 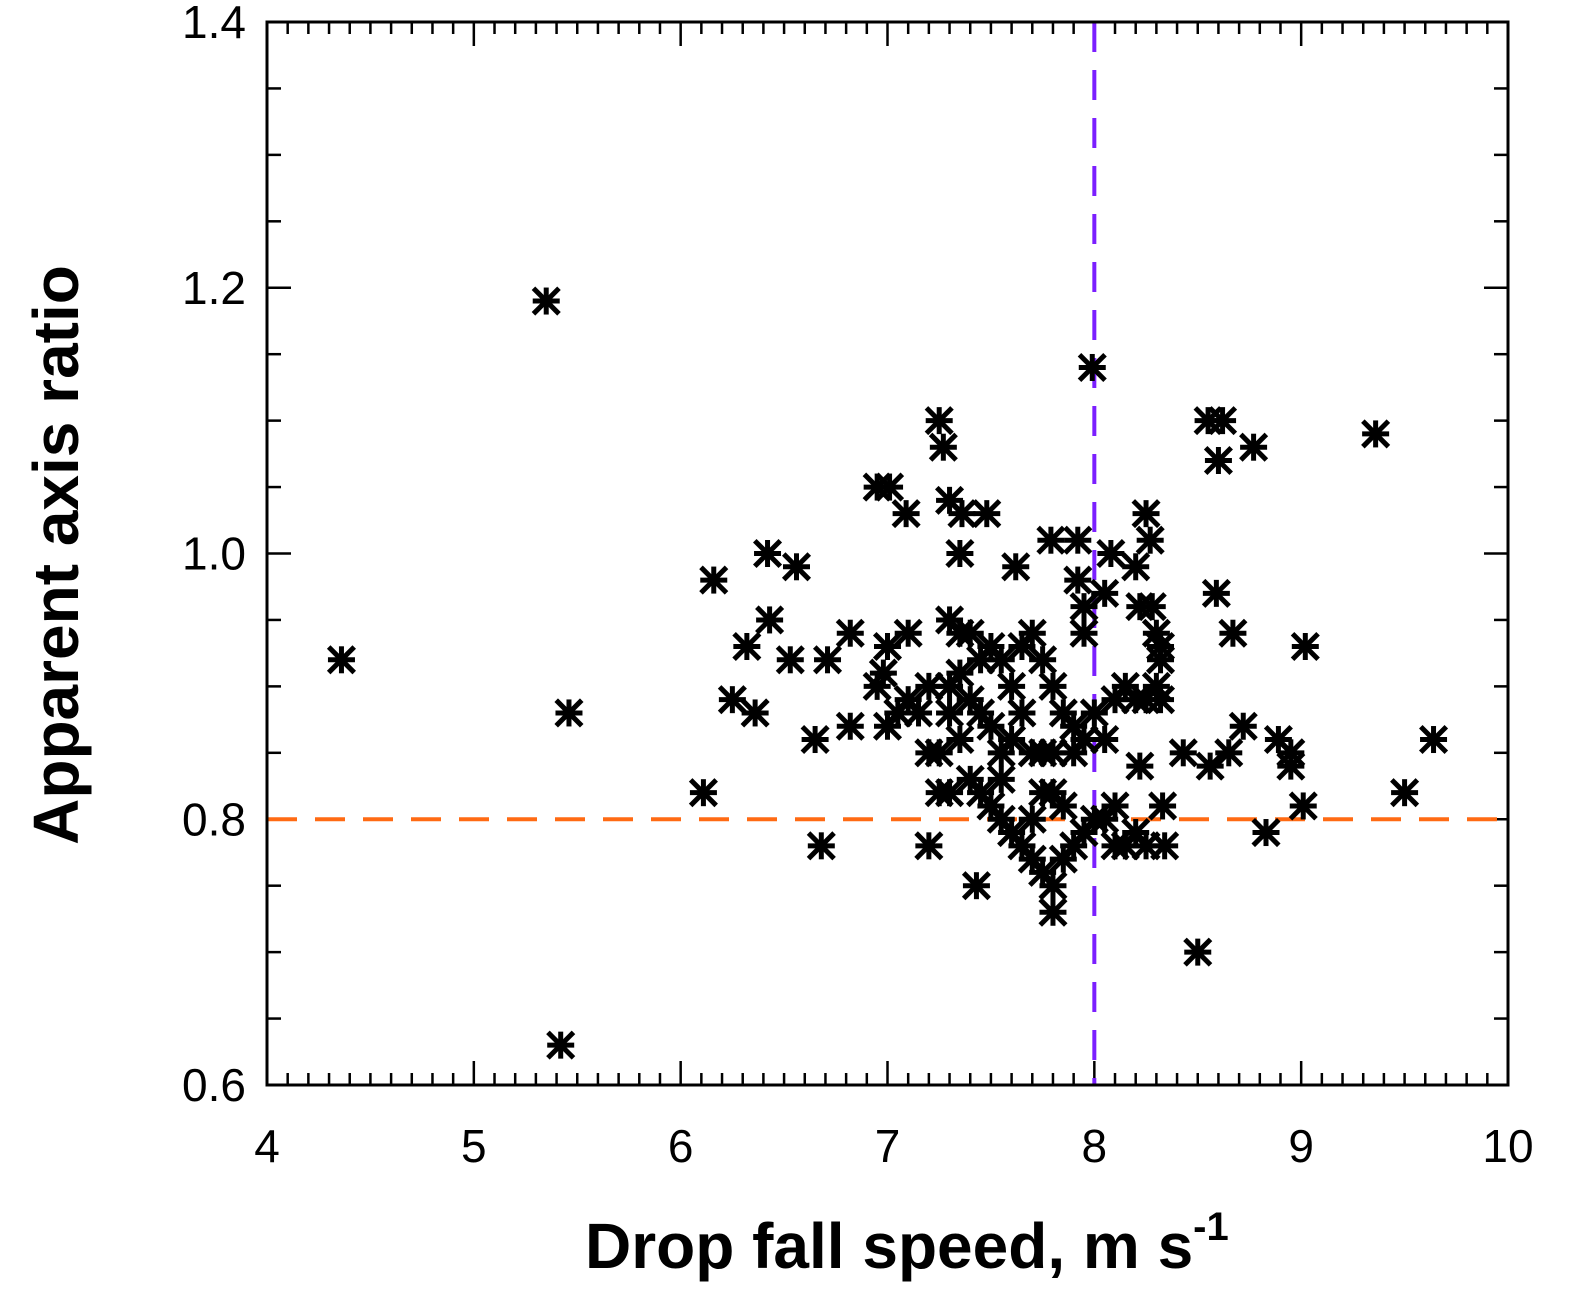 I want to click on x-tick-label: 6, so click(x=681, y=1146).